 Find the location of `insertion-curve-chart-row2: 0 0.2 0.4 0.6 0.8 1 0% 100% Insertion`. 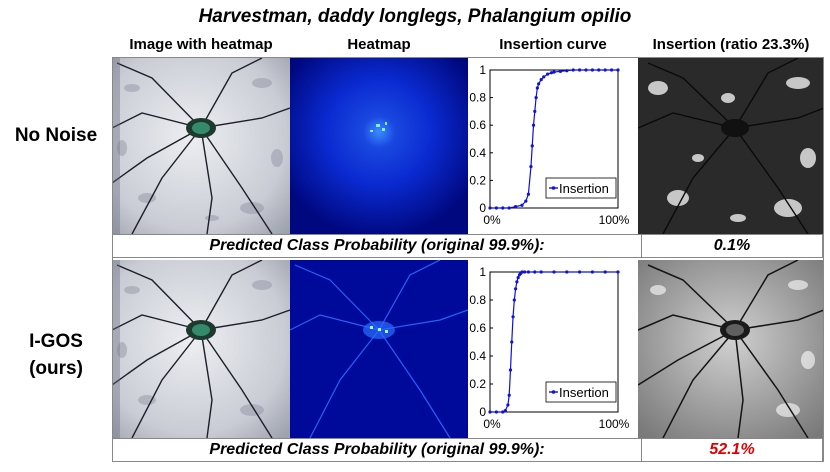

insertion-curve-chart-row2: 0 0.2 0.4 0.6 0.8 1 0% 100% Insertion is located at coordinates (553, 349).